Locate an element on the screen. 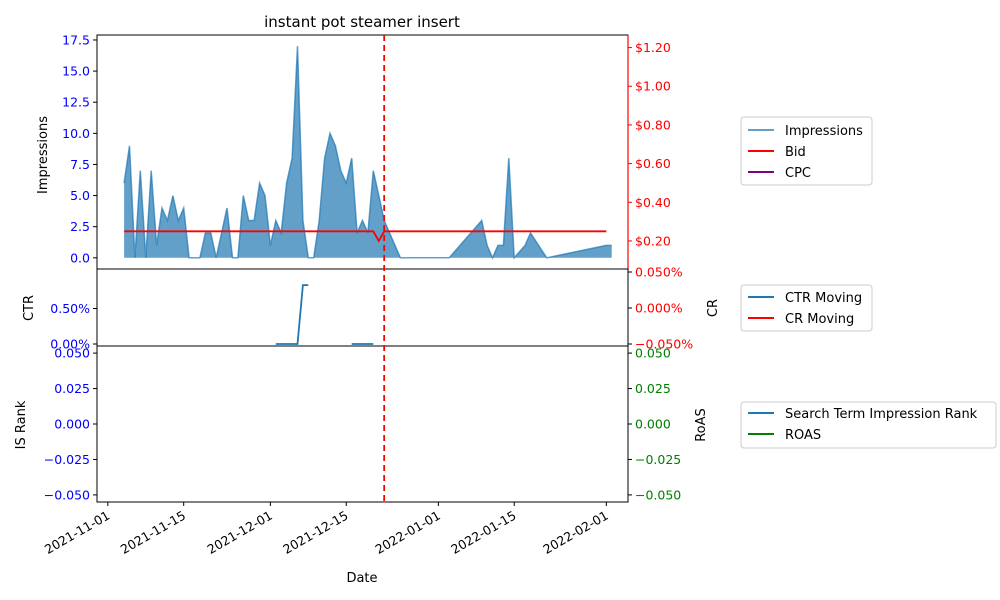 The width and height of the screenshot is (1000, 600). legend-cr-label: CR Moving is located at coordinates (819, 319).